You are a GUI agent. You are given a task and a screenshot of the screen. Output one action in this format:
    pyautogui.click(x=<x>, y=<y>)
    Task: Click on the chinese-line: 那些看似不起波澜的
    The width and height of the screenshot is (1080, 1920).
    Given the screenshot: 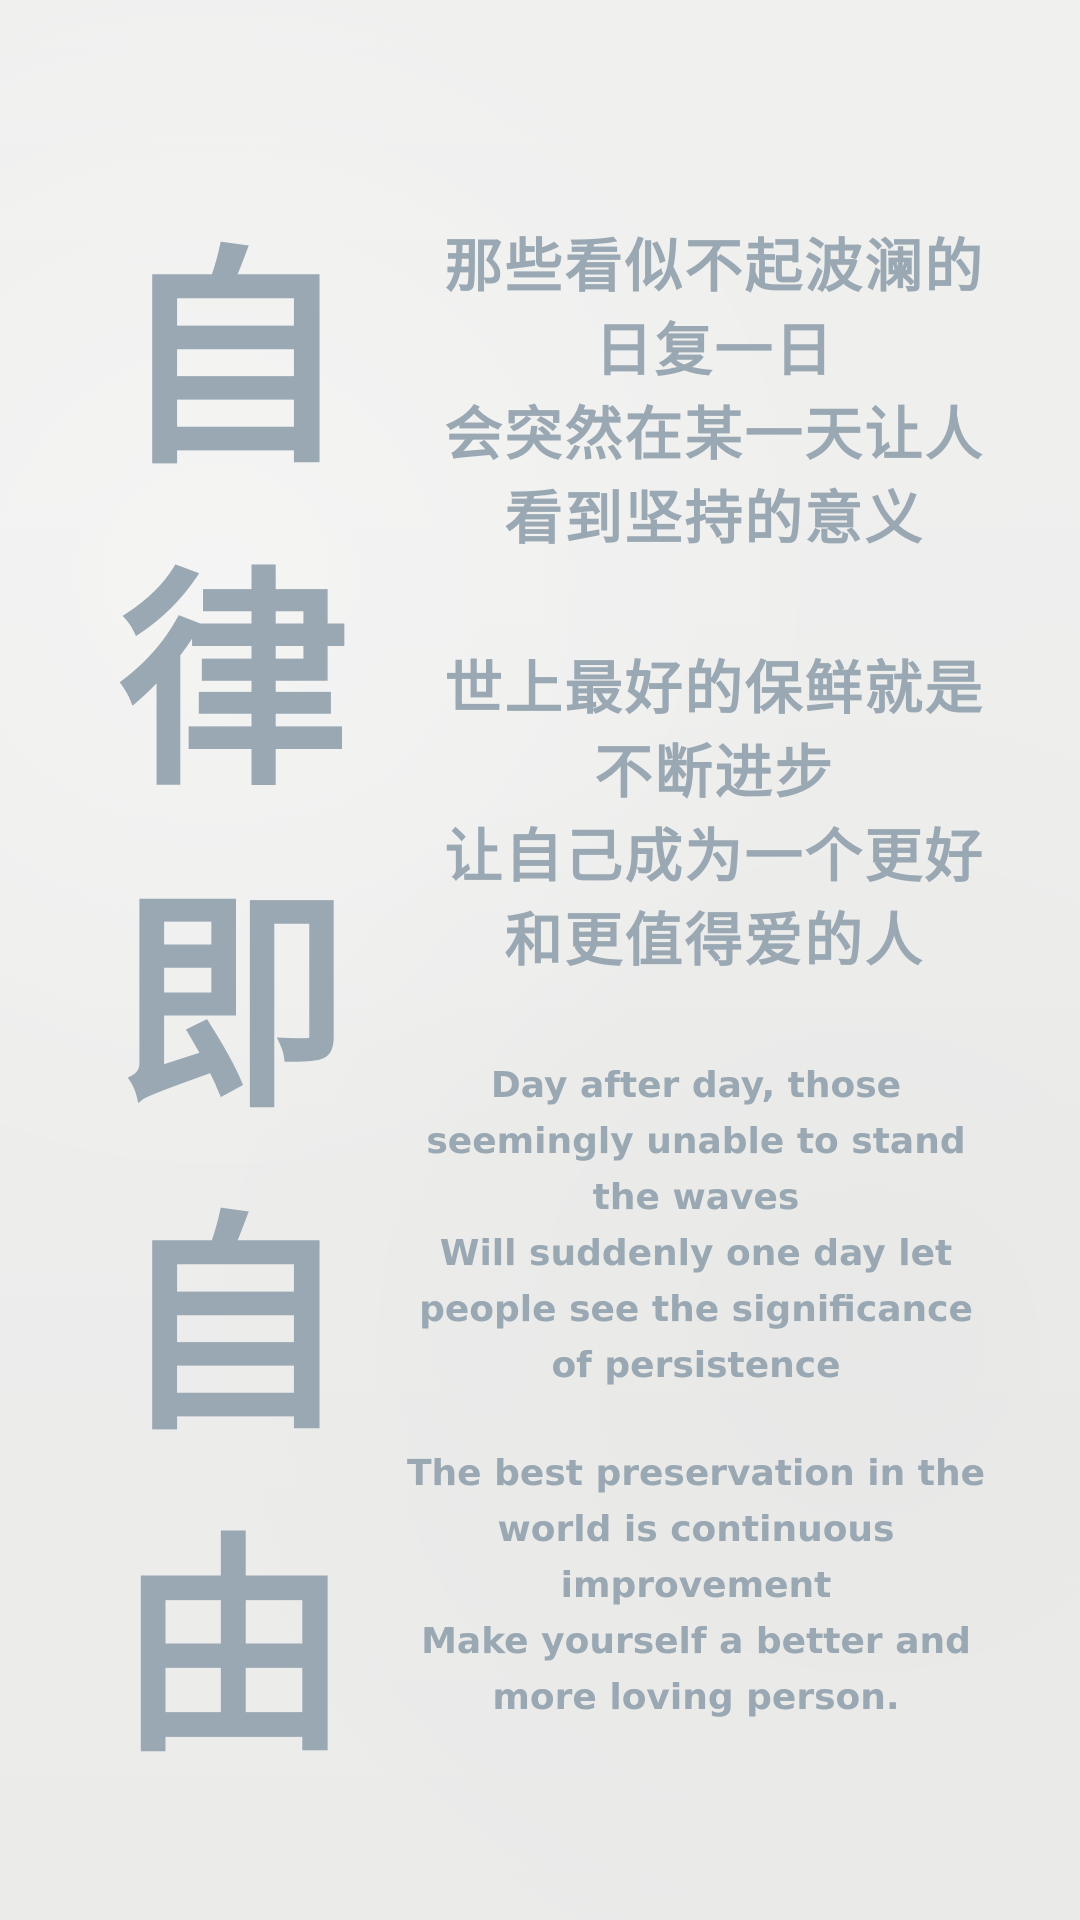 What is the action you would take?
    pyautogui.click(x=714, y=266)
    